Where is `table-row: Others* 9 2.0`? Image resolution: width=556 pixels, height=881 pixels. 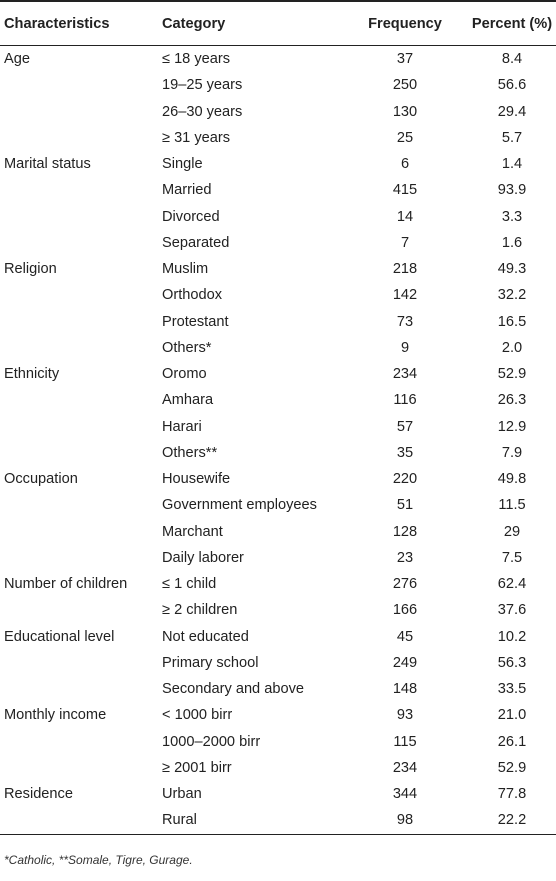
table-row: Others* 9 2.0 is located at coordinates (278, 348).